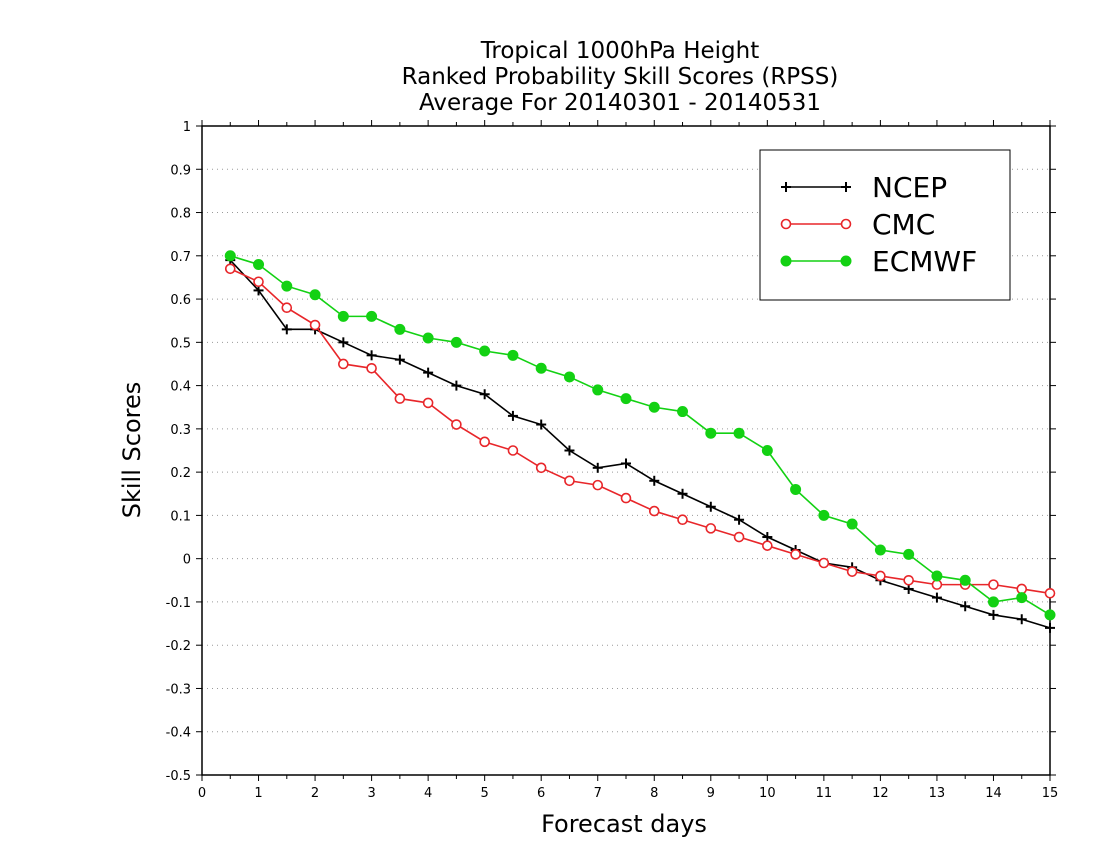  Describe the element at coordinates (924, 261) in the screenshot. I see `legend-label-ecmwf: ECMWF` at that location.